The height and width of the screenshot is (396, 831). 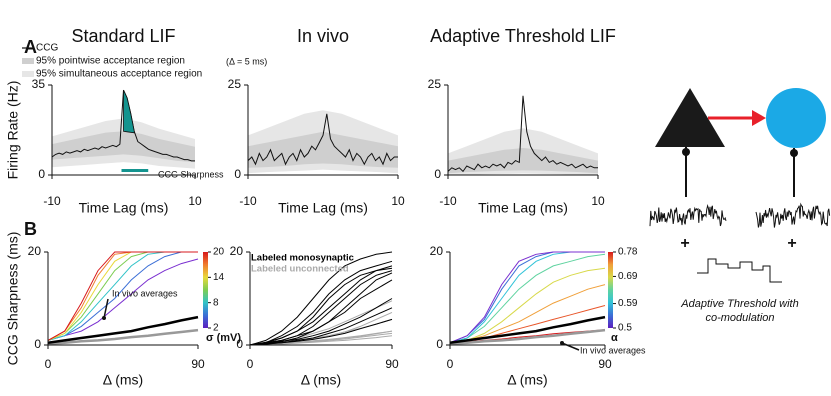 What do you see at coordinates (216, 328) in the screenshot?
I see `colorbar-tick-label: 2` at bounding box center [216, 328].